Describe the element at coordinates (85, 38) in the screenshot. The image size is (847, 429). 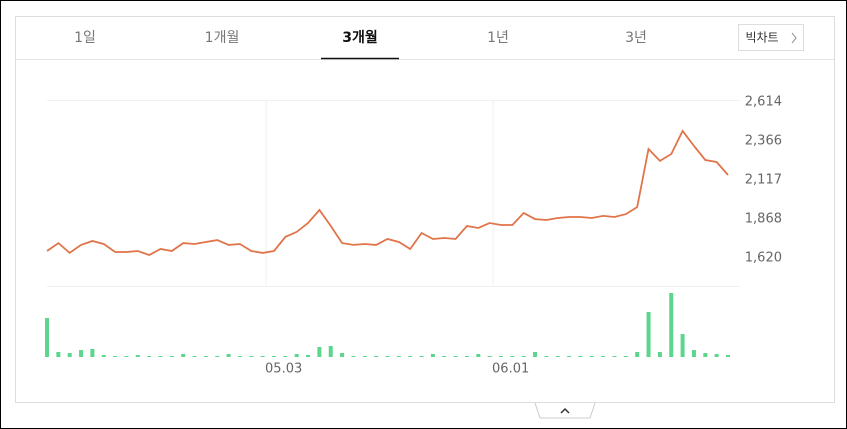
I see `tab: 1일` at that location.